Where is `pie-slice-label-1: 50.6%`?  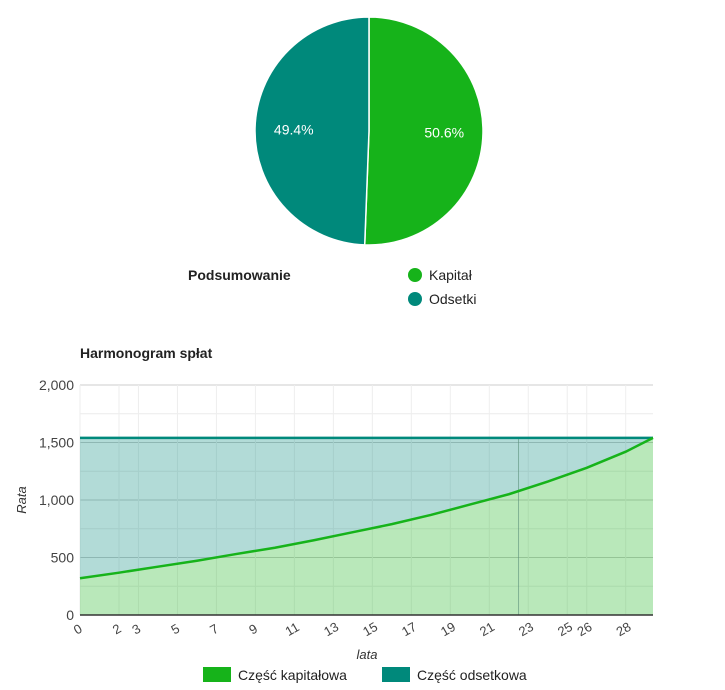 pie-slice-label-1: 50.6% is located at coordinates (444, 132).